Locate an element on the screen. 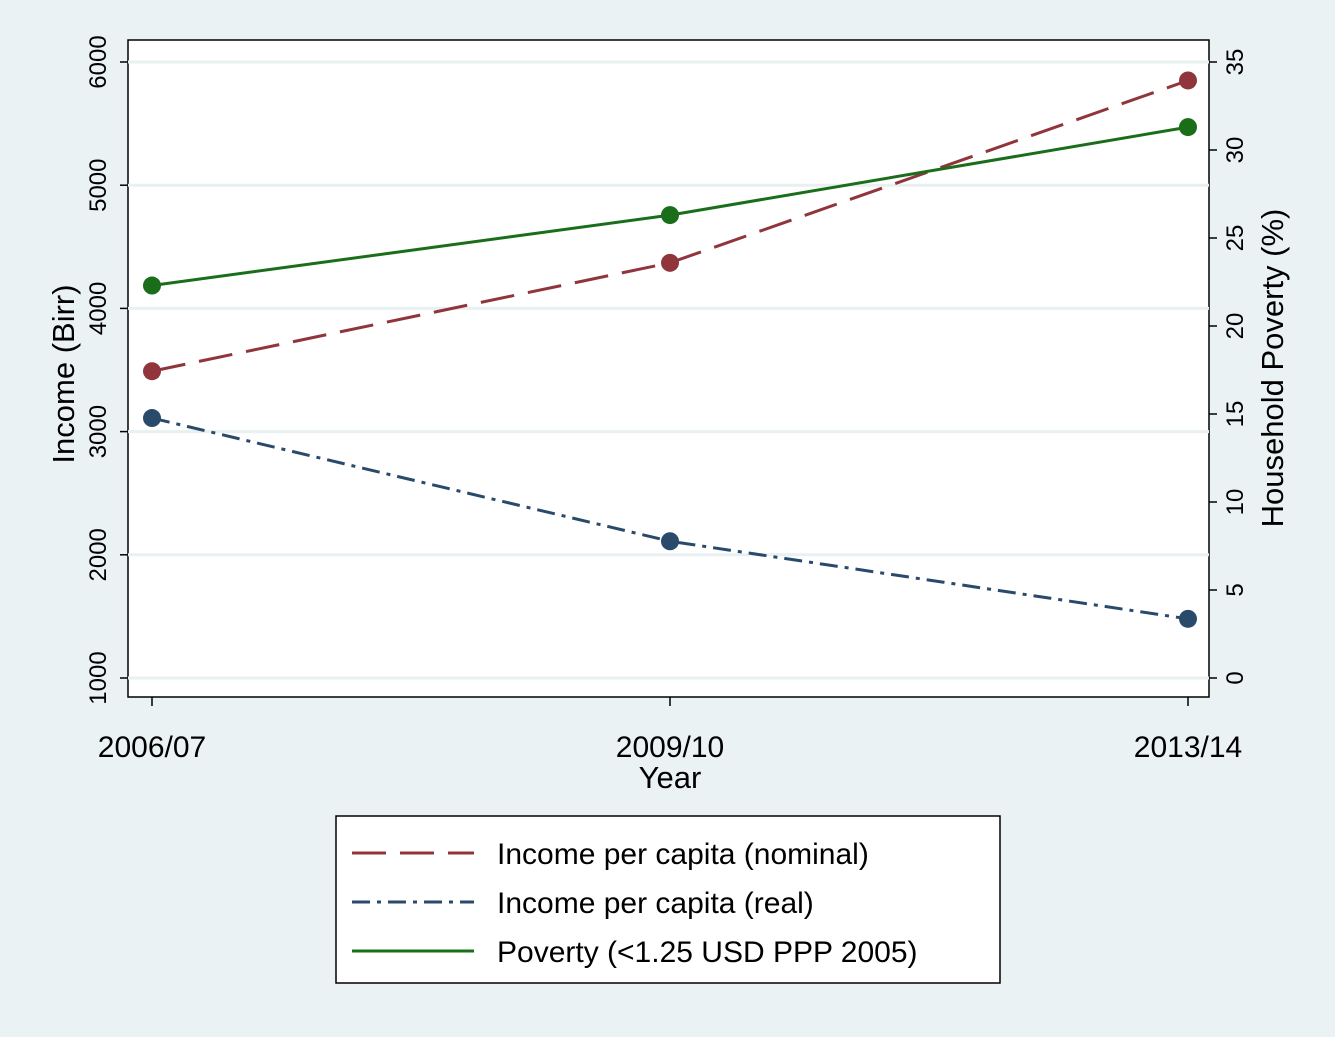 This screenshot has width=1335, height=1037. y-right-tick-label: 30 is located at coordinates (1235, 150).